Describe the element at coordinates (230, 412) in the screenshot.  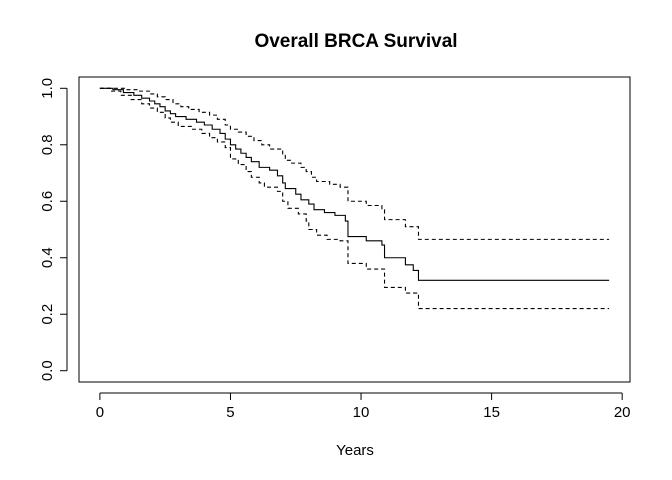
I see `x-tick-label: 5` at that location.